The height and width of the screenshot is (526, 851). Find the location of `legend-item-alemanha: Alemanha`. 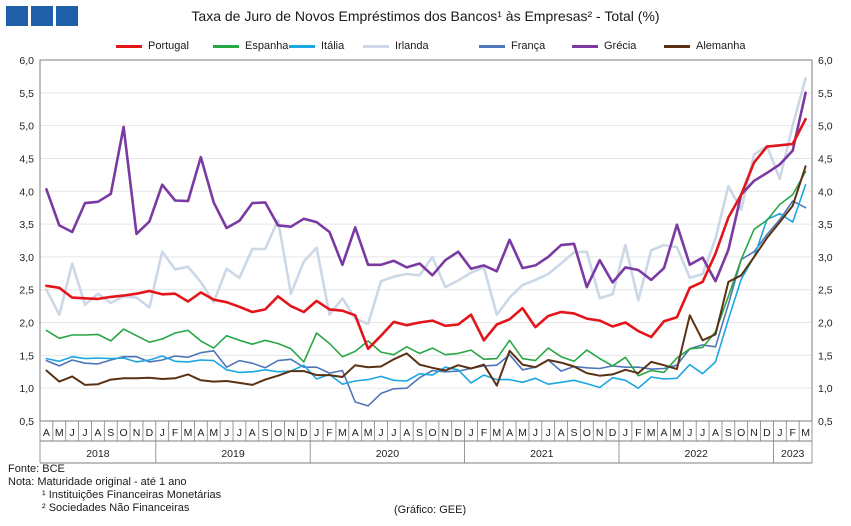

legend-item-alemanha: Alemanha is located at coordinates (705, 46).